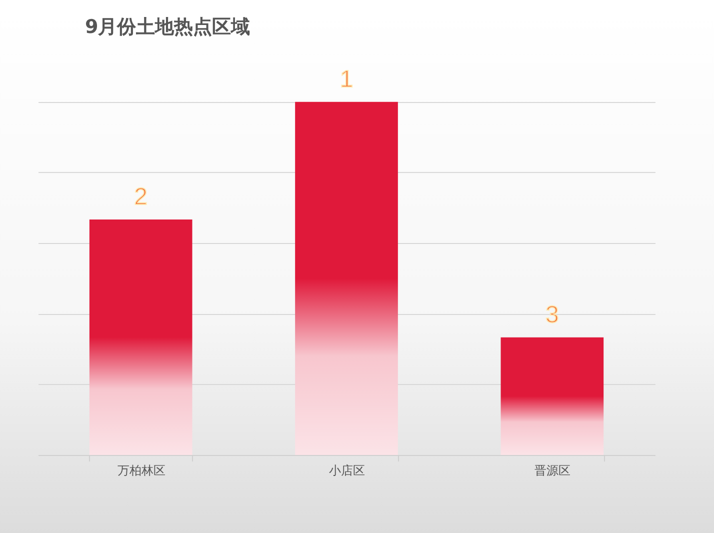 The image size is (714, 533). I want to click on x-tick-label: 晋源区, so click(552, 471).